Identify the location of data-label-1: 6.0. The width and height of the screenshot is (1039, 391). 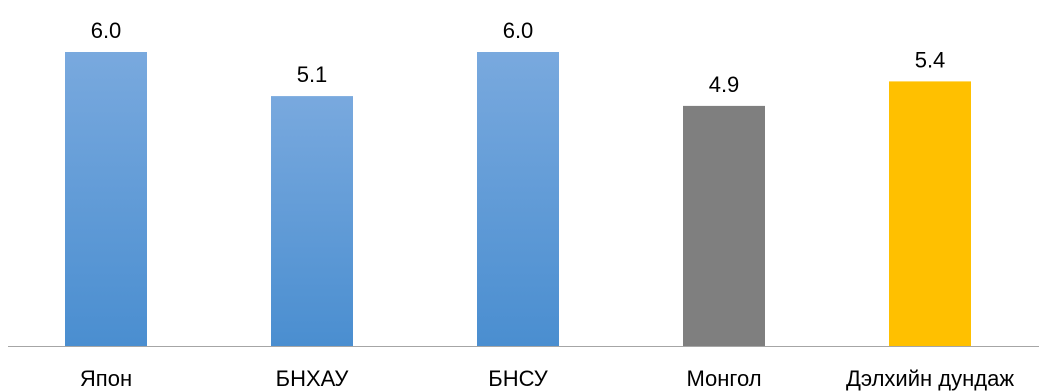
(106, 30).